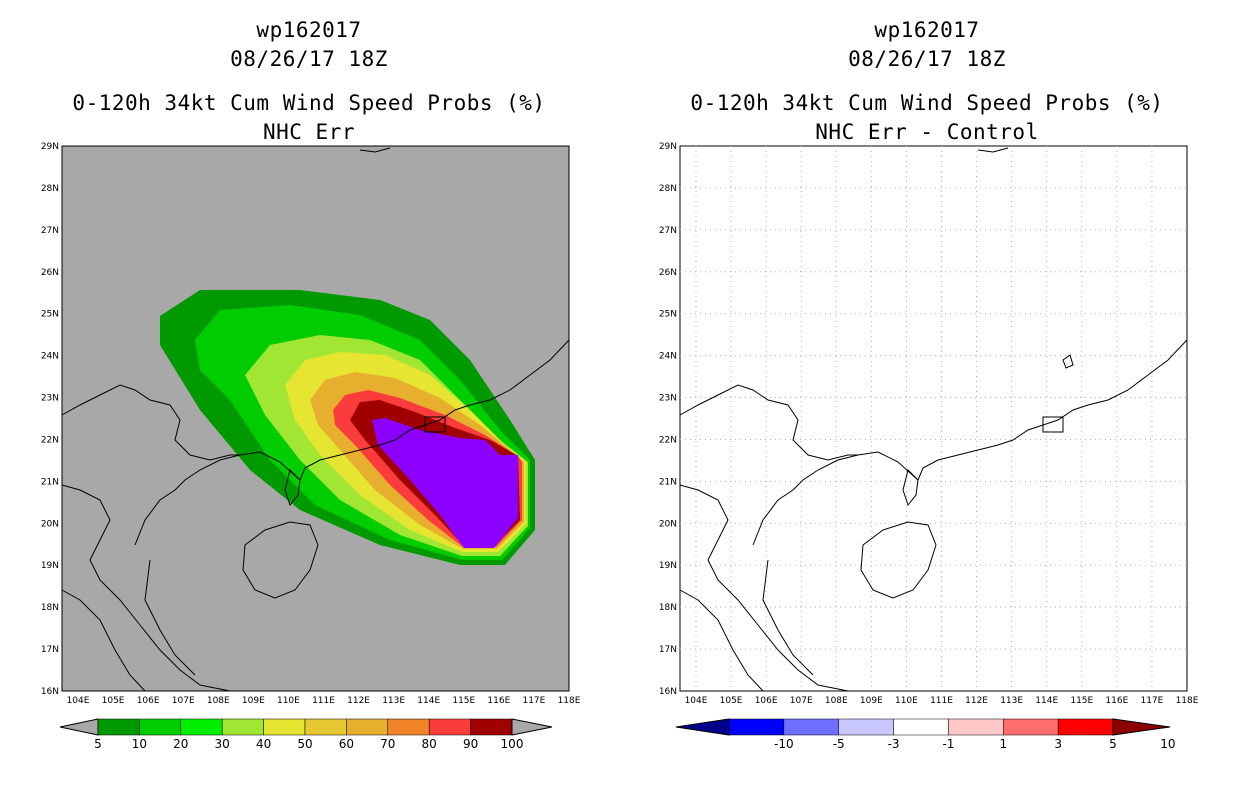  Describe the element at coordinates (839, 744) in the screenshot. I see `colorbar-label: -5` at that location.